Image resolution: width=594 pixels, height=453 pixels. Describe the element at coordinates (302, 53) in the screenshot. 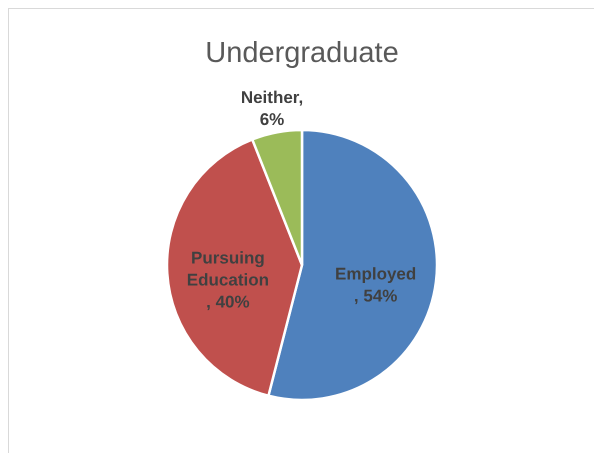

I see `chart-title: Undergraduate` at that location.